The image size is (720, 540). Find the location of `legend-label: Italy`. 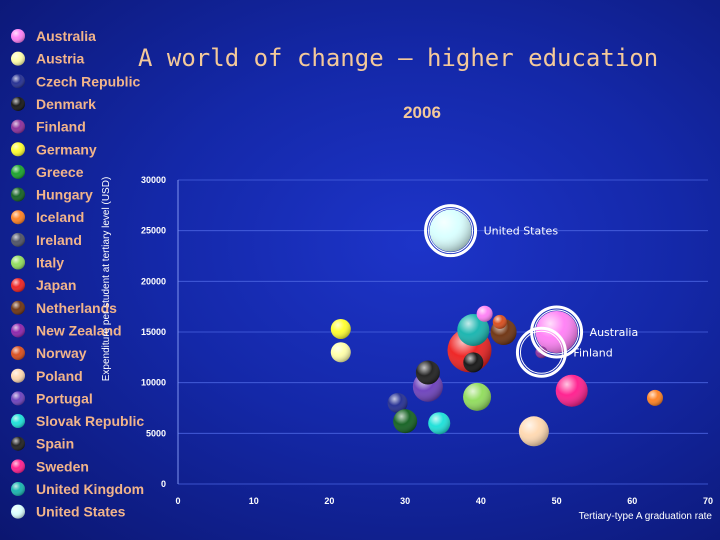

legend-label: Italy is located at coordinates (50, 263).